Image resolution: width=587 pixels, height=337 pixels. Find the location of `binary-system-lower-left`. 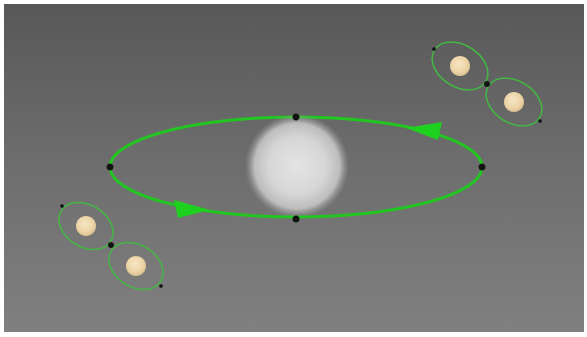

binary-system-lower-left is located at coordinates (111, 246).